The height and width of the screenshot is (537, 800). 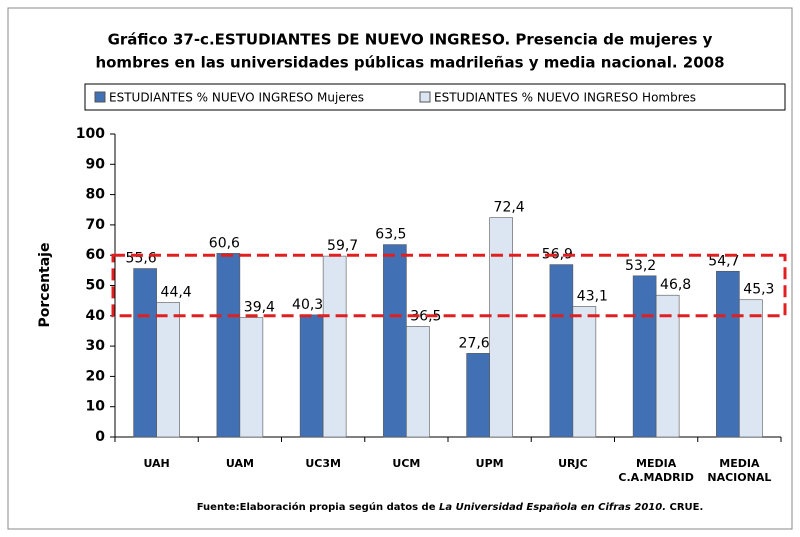 What do you see at coordinates (141, 259) in the screenshot?
I see `data-label: 55,6` at bounding box center [141, 259].